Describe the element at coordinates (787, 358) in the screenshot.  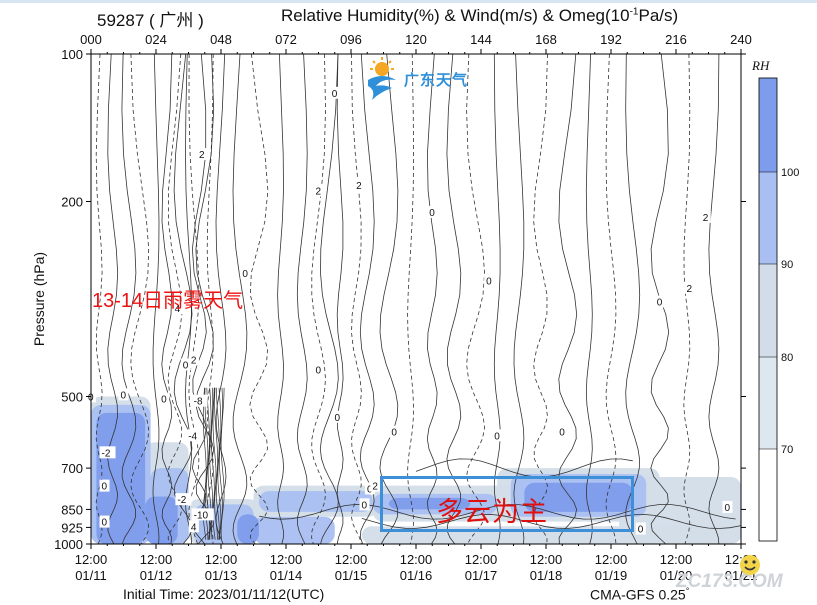
I see `colorbar-tick-label: 80` at that location.